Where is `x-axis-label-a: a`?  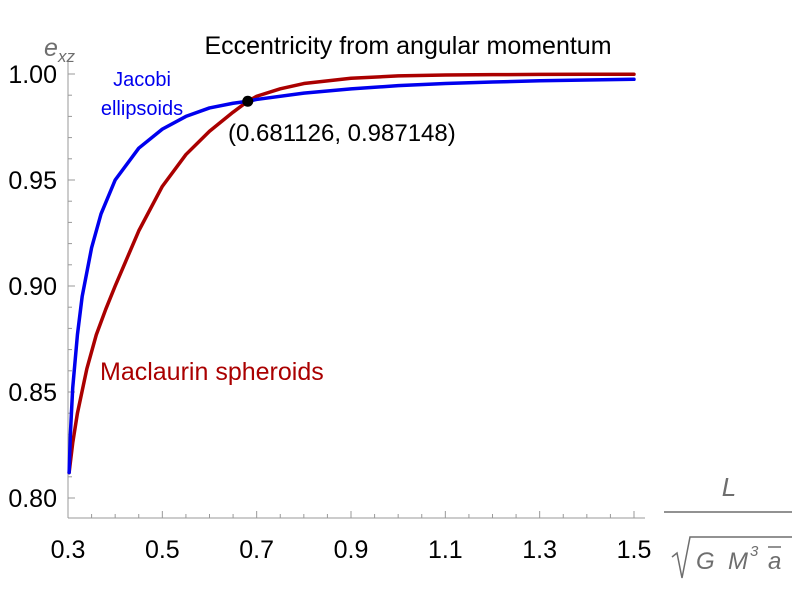
x-axis-label-a: a is located at coordinates (774, 561).